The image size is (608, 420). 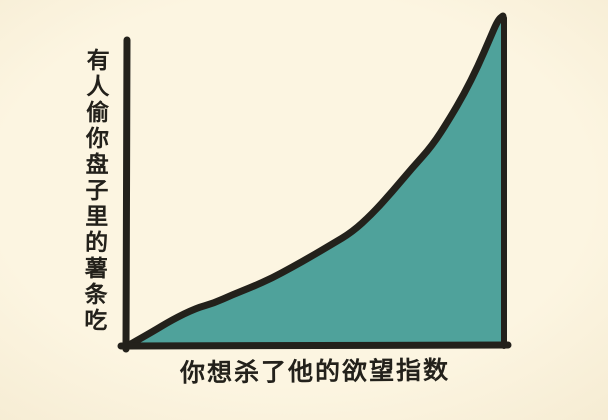 What do you see at coordinates (126, 194) in the screenshot?
I see `y-axis-line` at bounding box center [126, 194].